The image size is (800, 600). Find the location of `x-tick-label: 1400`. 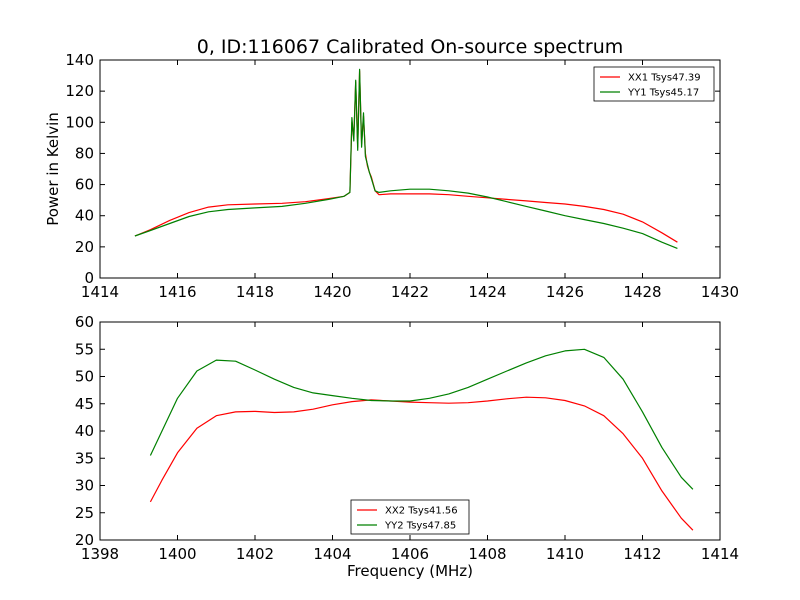

x-tick-label: 1400 is located at coordinates (177, 554).